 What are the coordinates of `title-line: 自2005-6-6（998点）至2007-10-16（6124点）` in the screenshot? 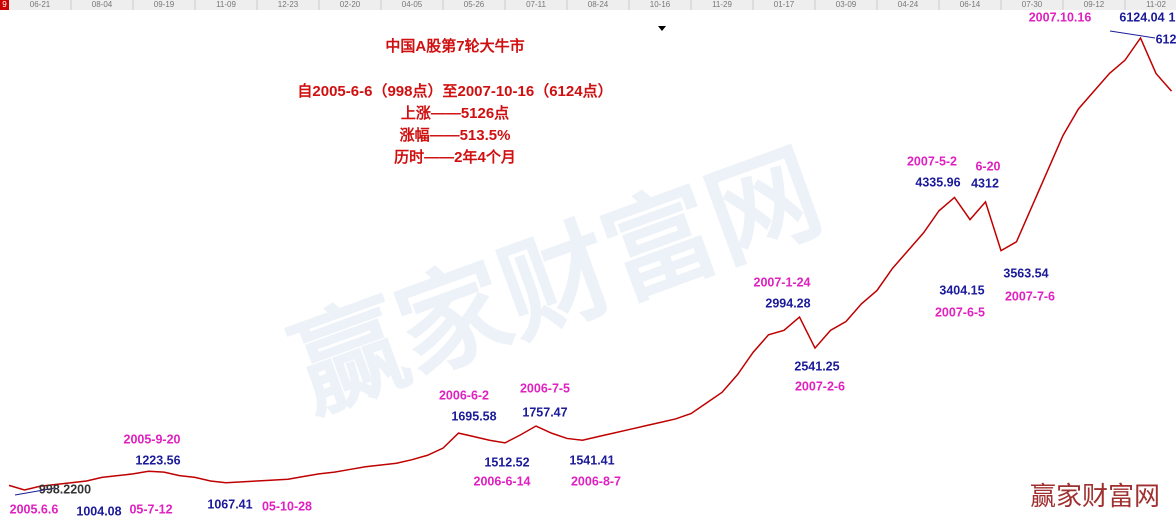 It's located at (454, 91).